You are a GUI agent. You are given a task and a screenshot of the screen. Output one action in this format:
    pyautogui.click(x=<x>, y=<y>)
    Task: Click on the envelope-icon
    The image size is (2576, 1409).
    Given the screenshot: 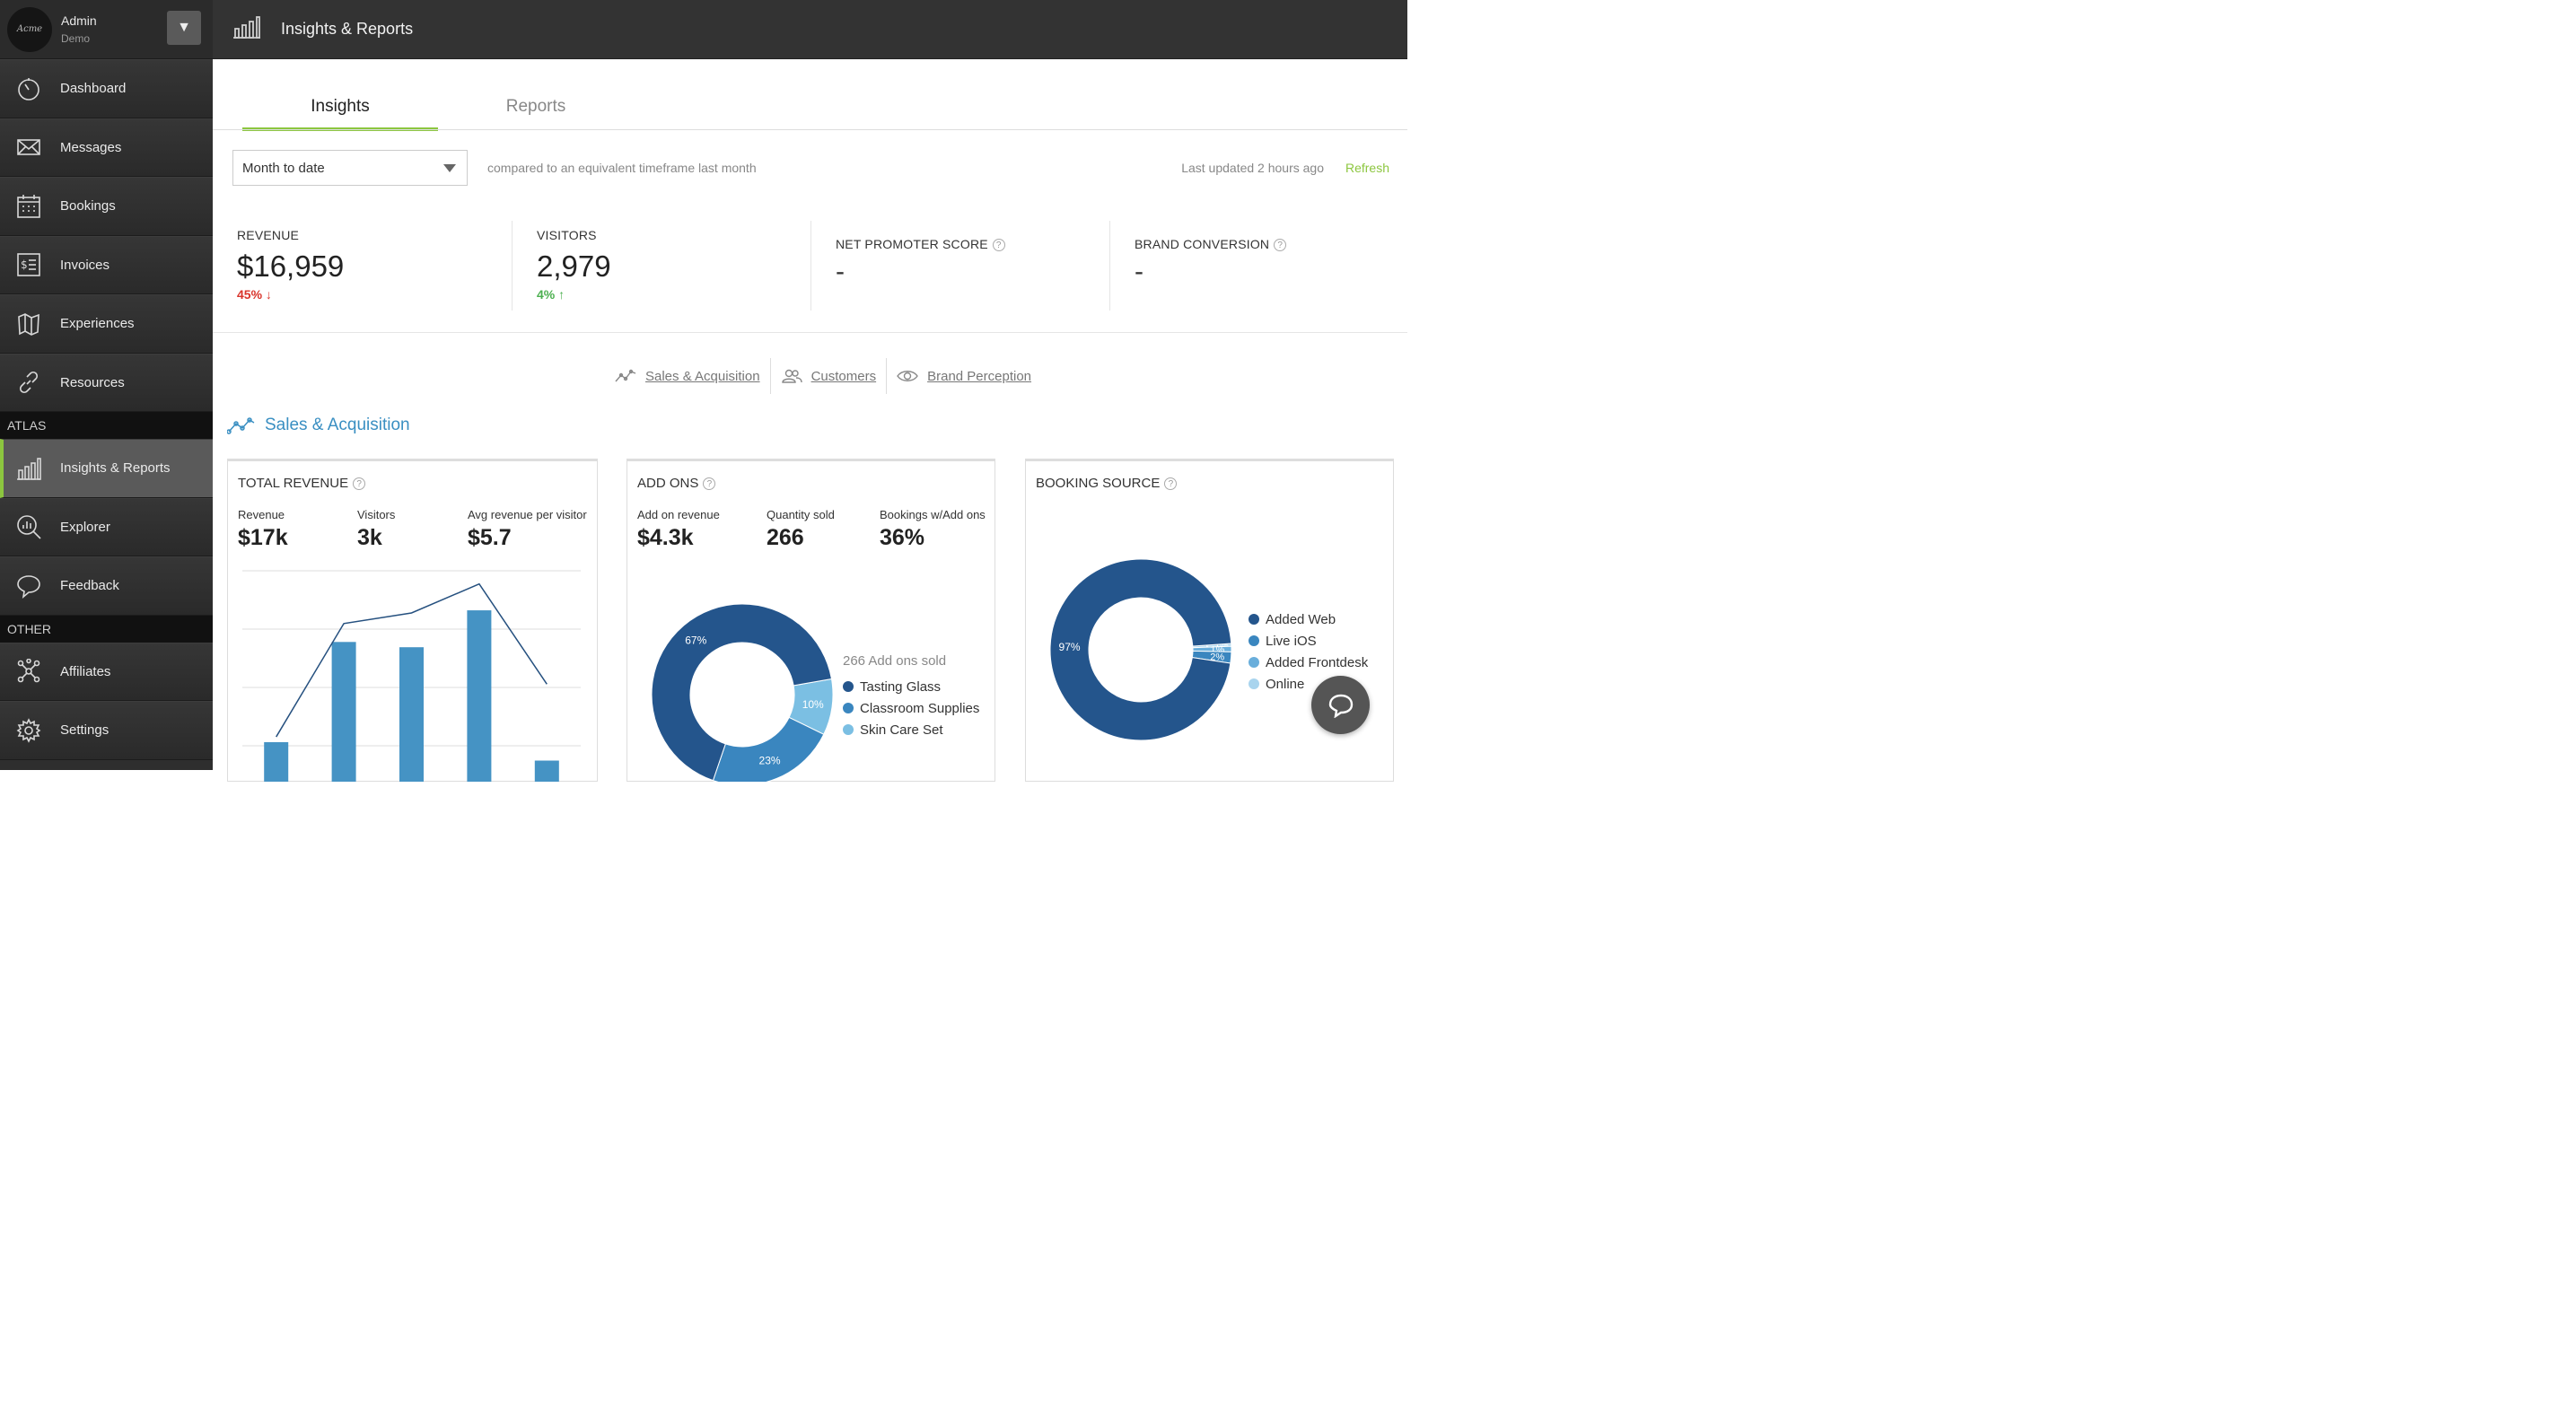 What is the action you would take?
    pyautogui.click(x=28, y=147)
    